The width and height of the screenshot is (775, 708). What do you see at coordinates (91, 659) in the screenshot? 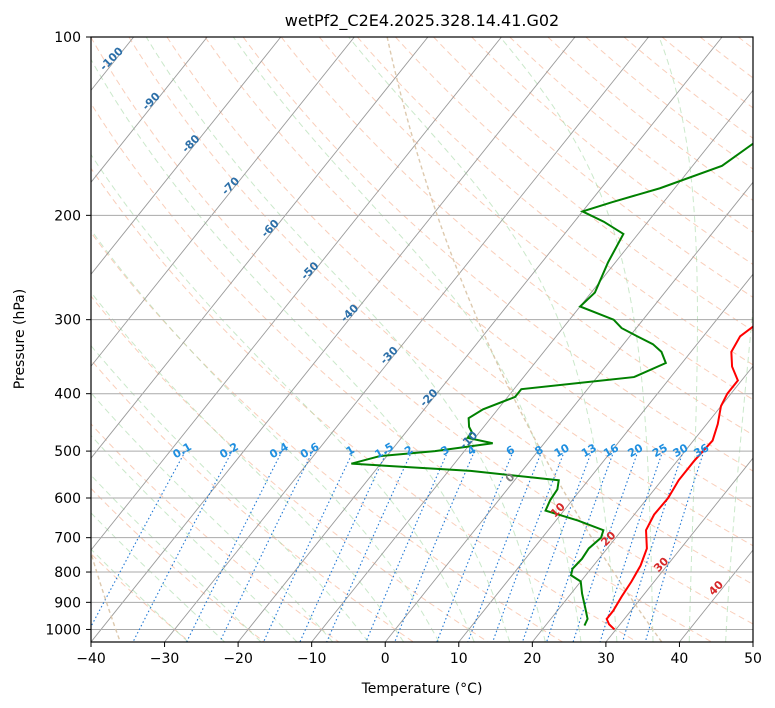
I see `x-tick-label: −40` at bounding box center [91, 659].